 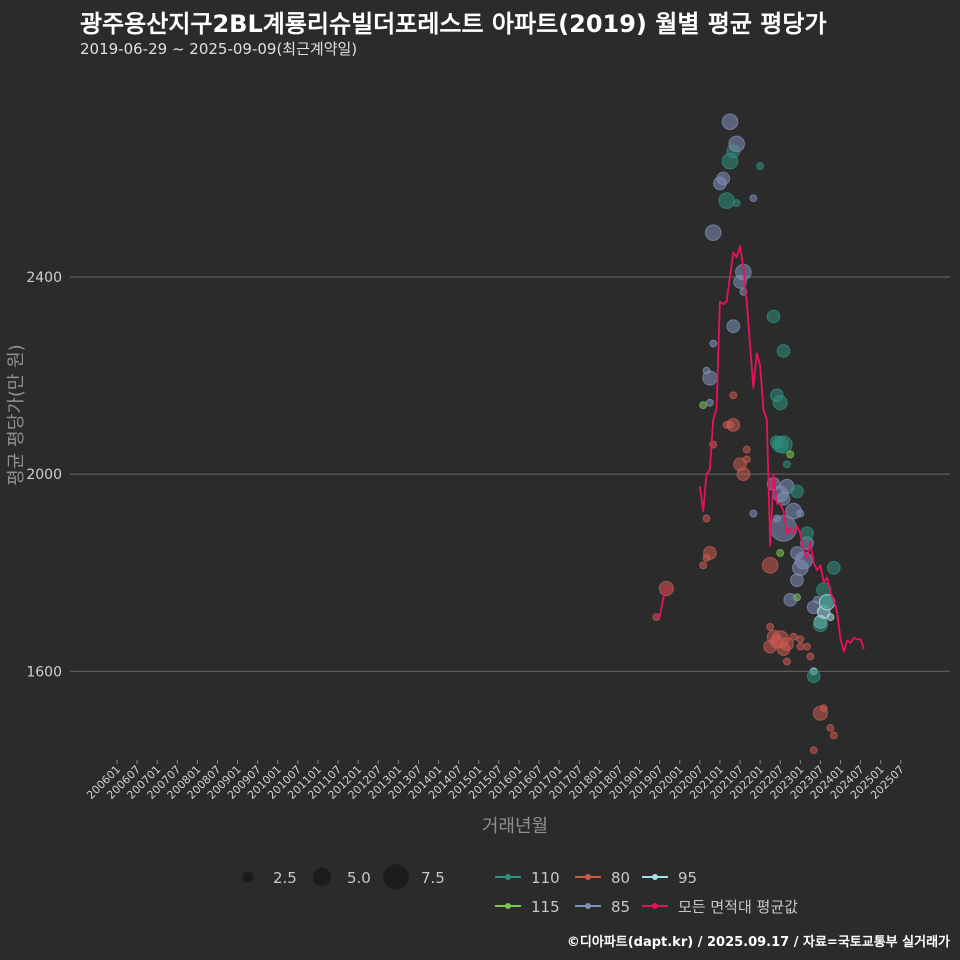 What do you see at coordinates (520, 890) in the screenshot?
I see `legend: 2.5 5.0 7.5 110 80 95 115 85 모든 면적대 평균값` at bounding box center [520, 890].